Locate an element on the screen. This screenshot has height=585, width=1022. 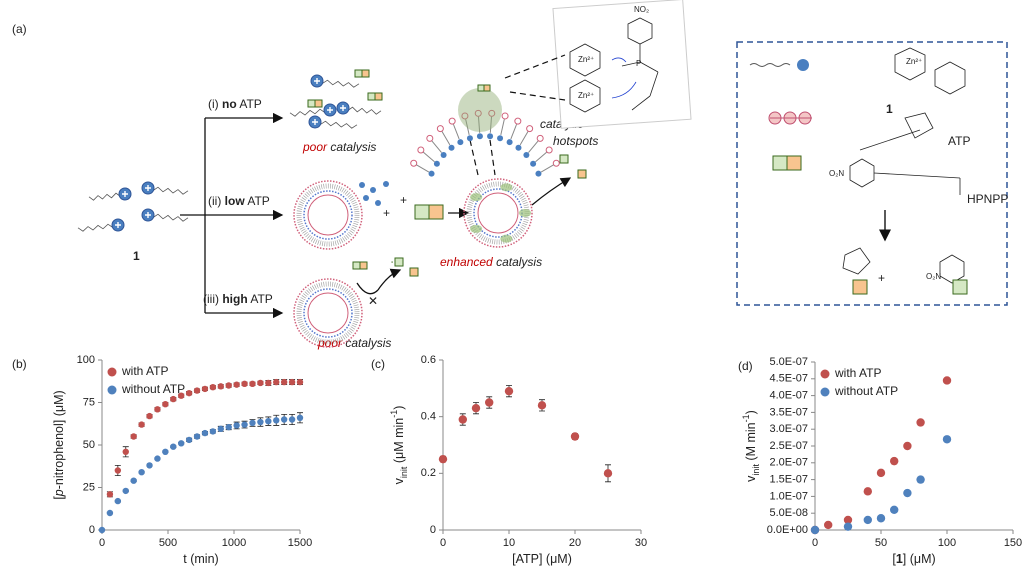
chem-label: P is located at coordinates (638, 63).